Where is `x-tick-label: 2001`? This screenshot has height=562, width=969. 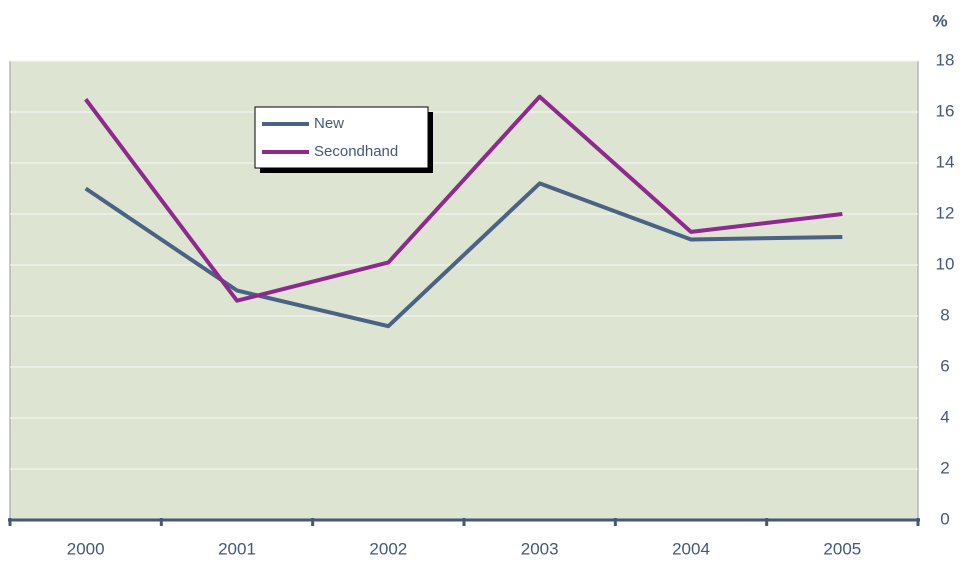 x-tick-label: 2001 is located at coordinates (237, 548).